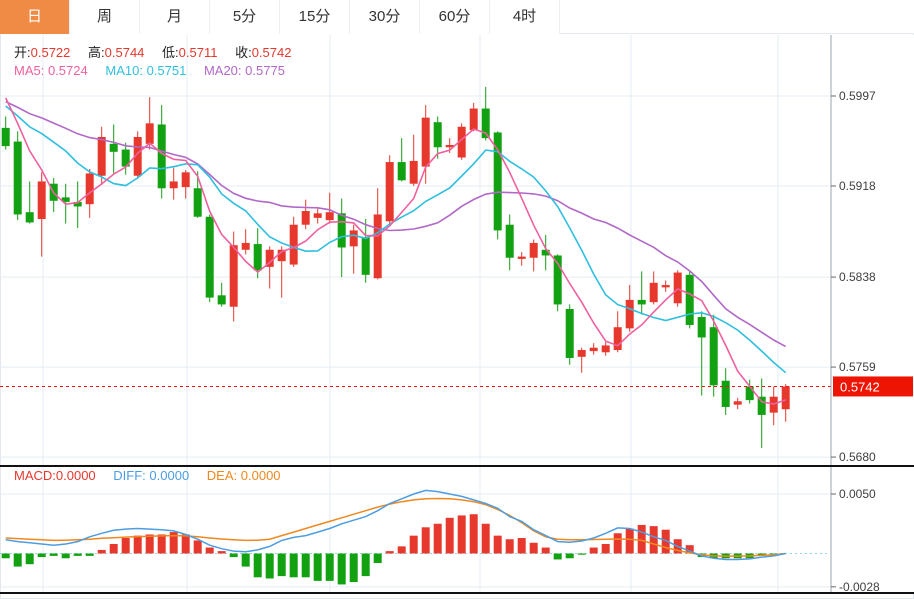 The height and width of the screenshot is (599, 914). I want to click on price-tick-label: 0.5680, so click(857, 457).